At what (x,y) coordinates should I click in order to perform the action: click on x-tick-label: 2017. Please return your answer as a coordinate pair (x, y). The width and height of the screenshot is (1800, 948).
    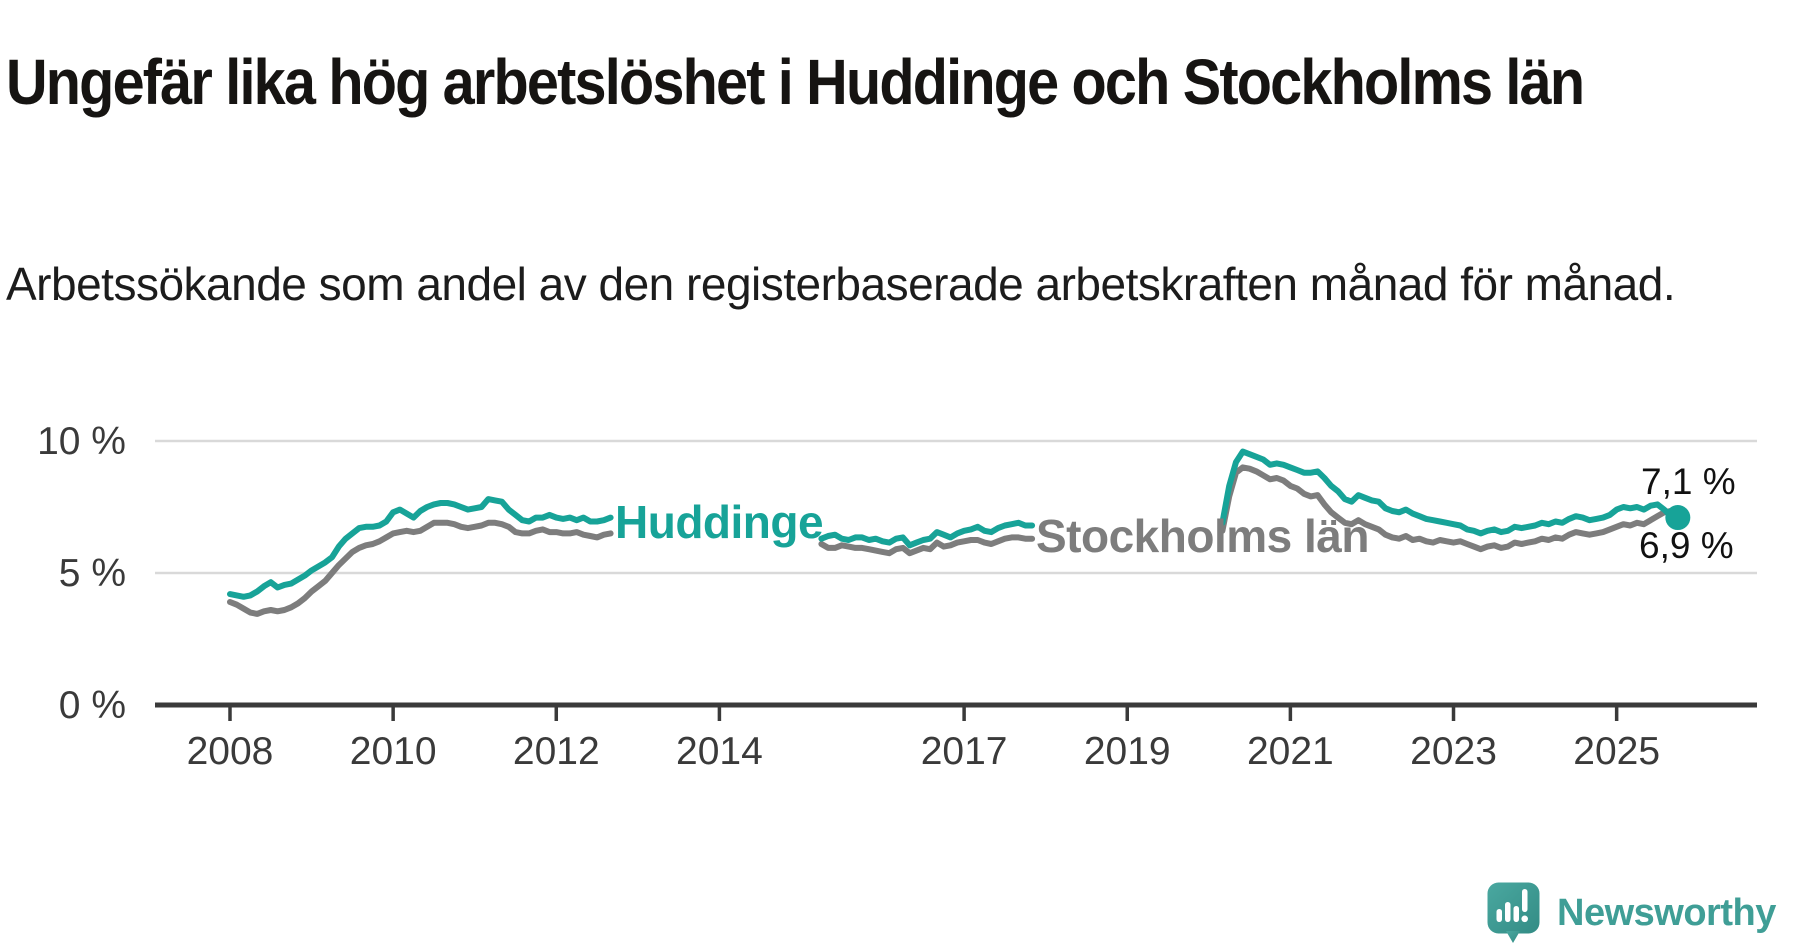
    Looking at the image, I should click on (964, 751).